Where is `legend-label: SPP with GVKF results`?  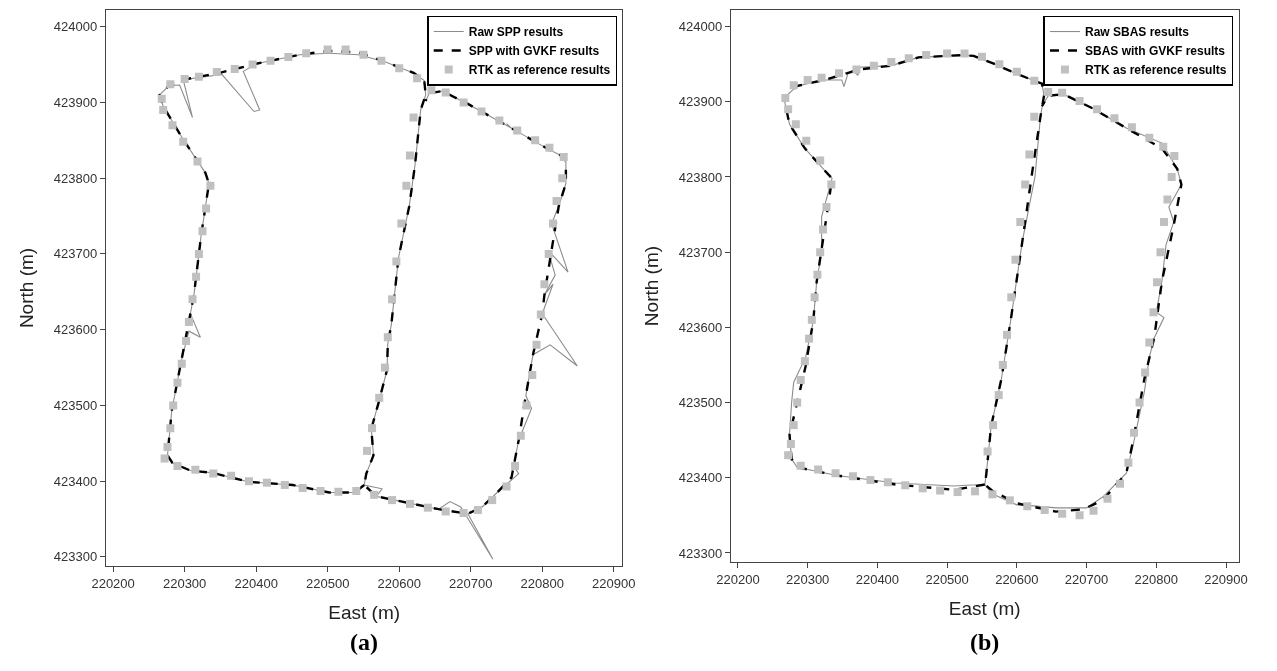 legend-label: SPP with GVKF results is located at coordinates (534, 51).